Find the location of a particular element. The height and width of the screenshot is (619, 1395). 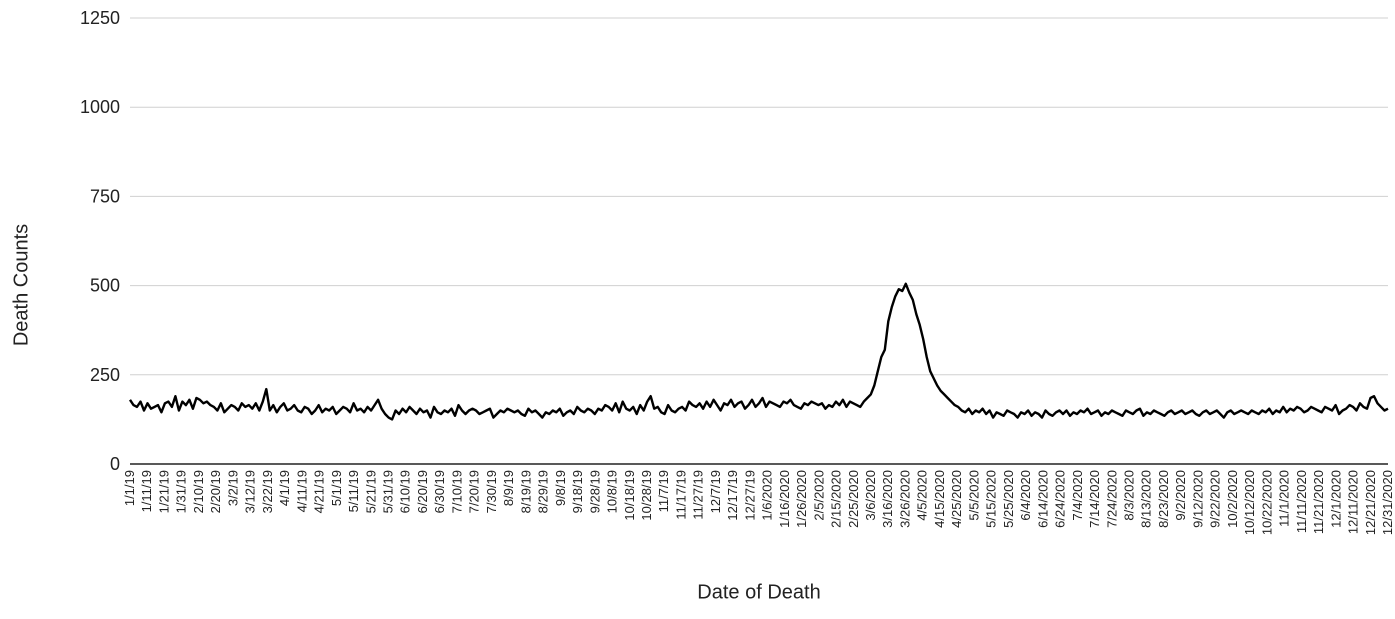

x-tick-label: 7/30/19 is located at coordinates (491, 491).